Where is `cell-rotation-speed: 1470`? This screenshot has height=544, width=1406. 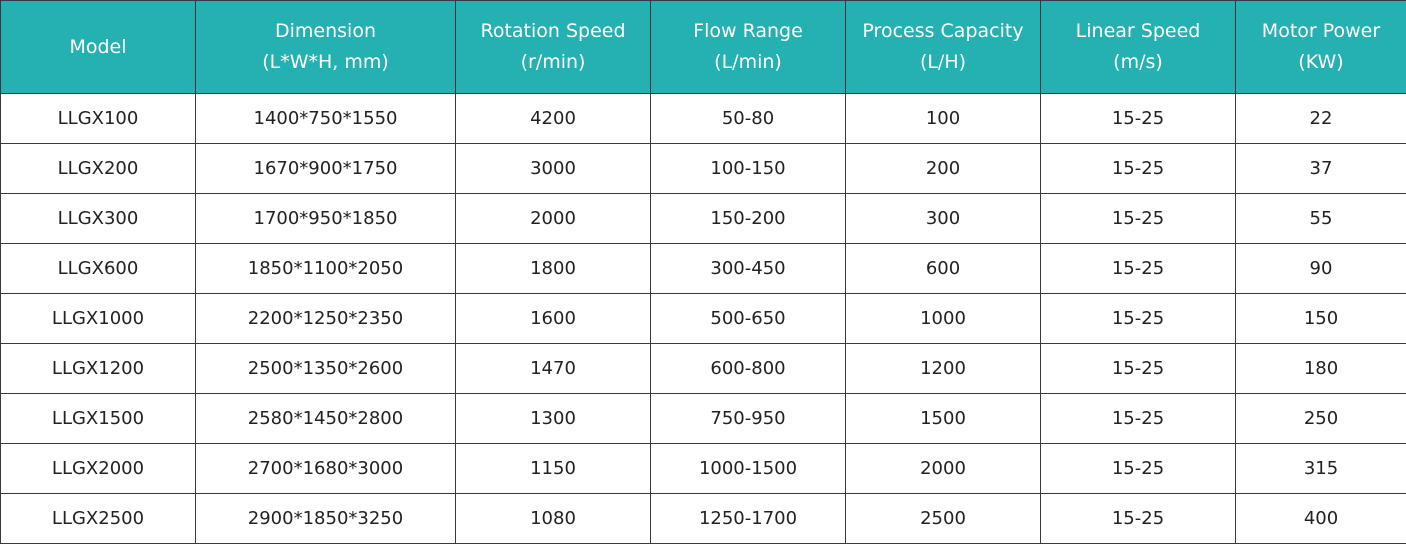
cell-rotation-speed: 1470 is located at coordinates (553, 368).